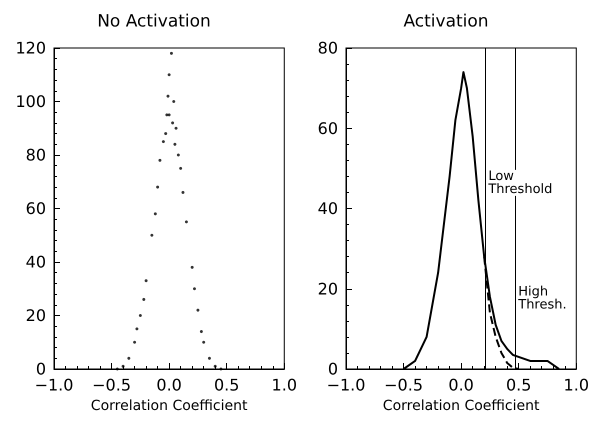  What do you see at coordinates (519, 182) in the screenshot?
I see `ref-line-label: Low Threshold` at bounding box center [519, 182].